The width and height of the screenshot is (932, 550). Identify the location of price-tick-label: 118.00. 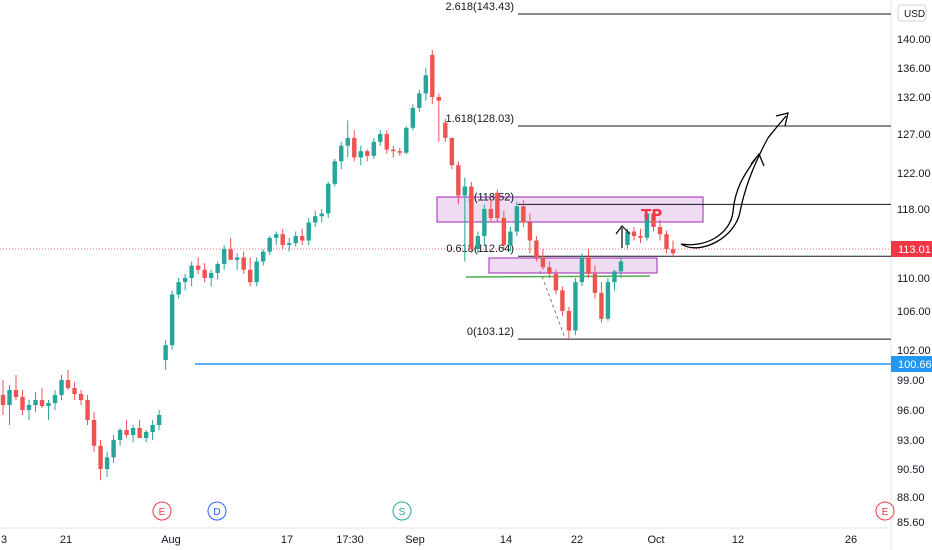
(913, 210).